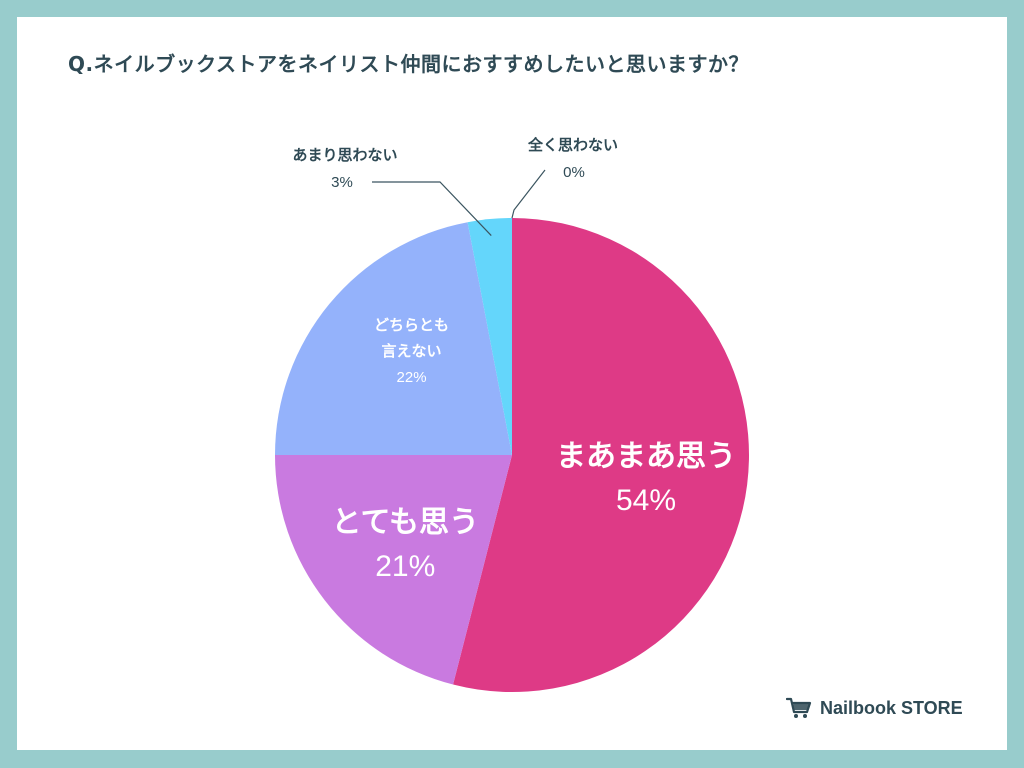 The image size is (1024, 768). I want to click on slice-value-label: 54%, so click(646, 500).